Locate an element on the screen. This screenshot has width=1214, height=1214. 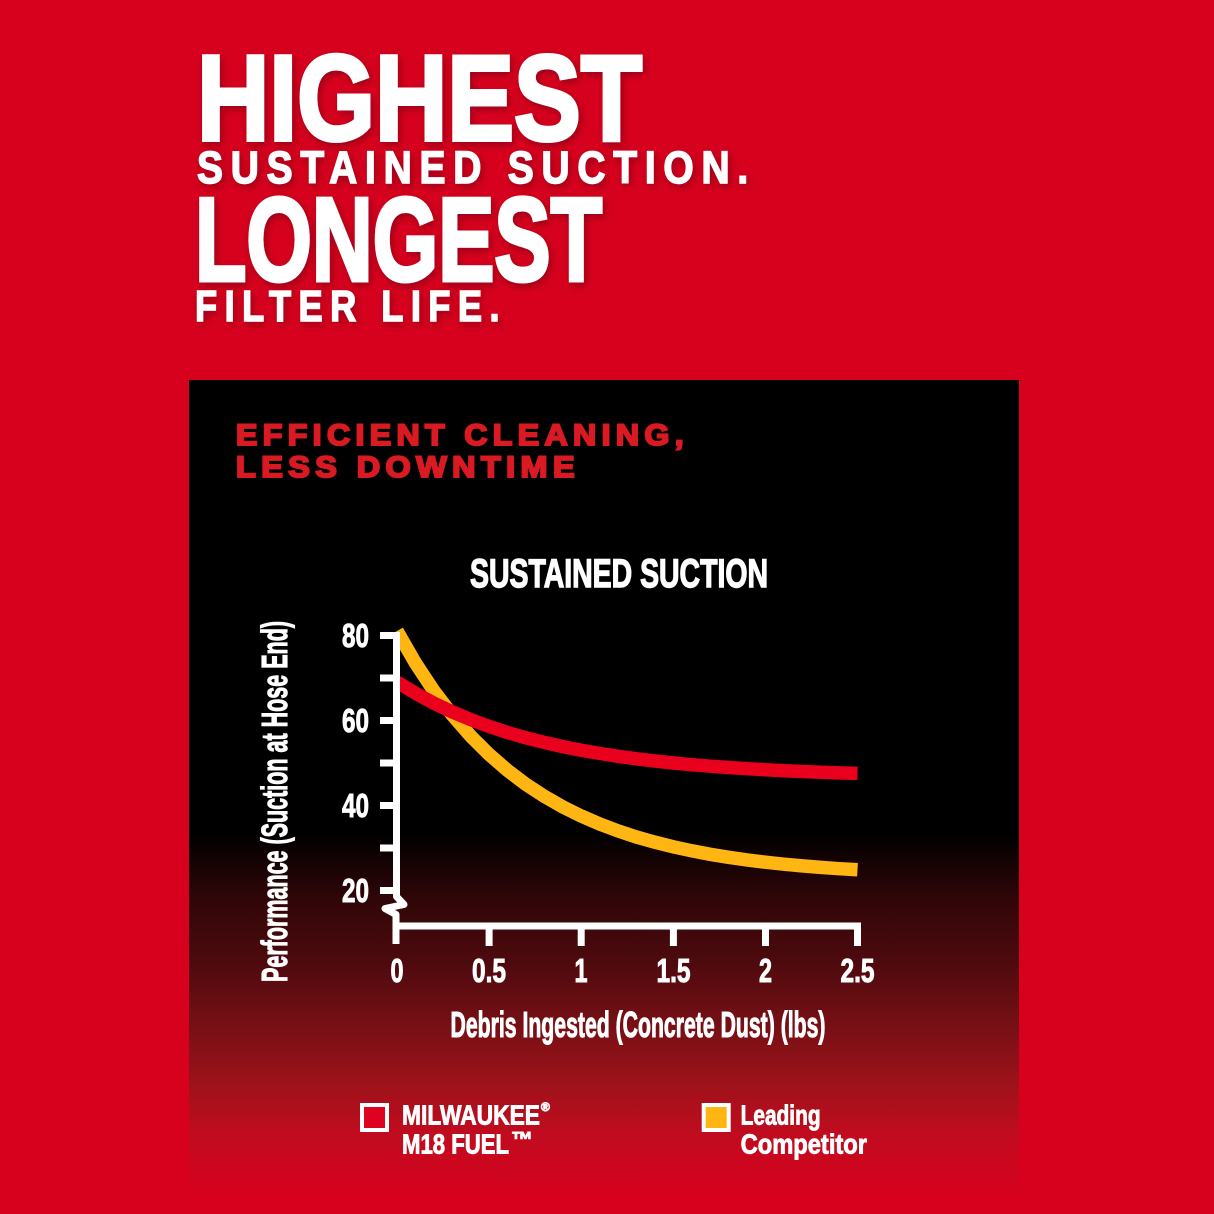
svg-text: LESS DOWNTIME is located at coordinates (408, 467).